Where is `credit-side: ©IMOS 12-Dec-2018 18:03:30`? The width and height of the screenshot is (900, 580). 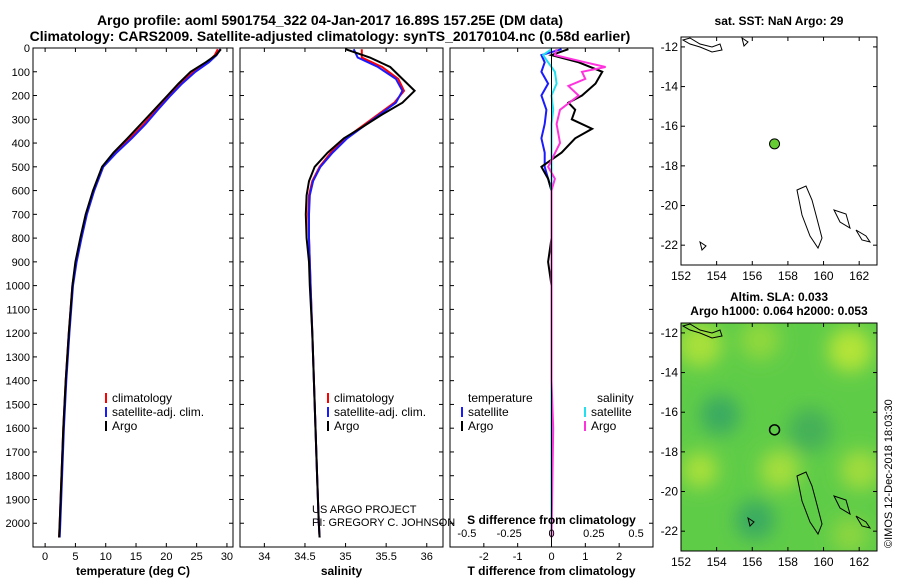 credit-side: ©IMOS 12-Dec-2018 18:03:30 is located at coordinates (889, 473).